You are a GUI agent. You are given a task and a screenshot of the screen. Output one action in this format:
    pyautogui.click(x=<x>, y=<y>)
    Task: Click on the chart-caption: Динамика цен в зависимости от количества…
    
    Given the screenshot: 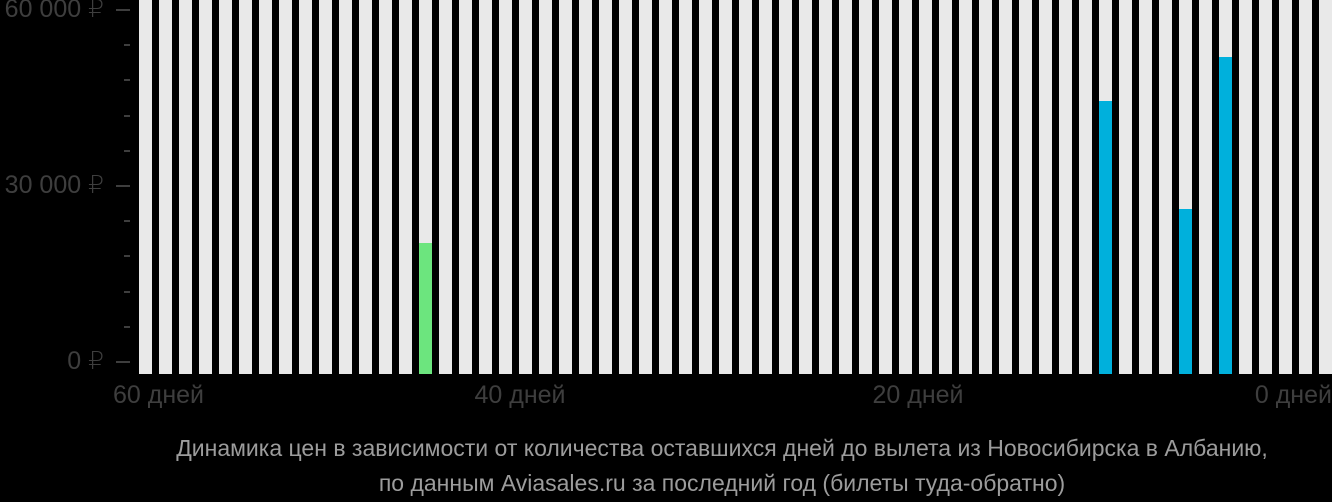 What is the action you would take?
    pyautogui.click(x=722, y=466)
    